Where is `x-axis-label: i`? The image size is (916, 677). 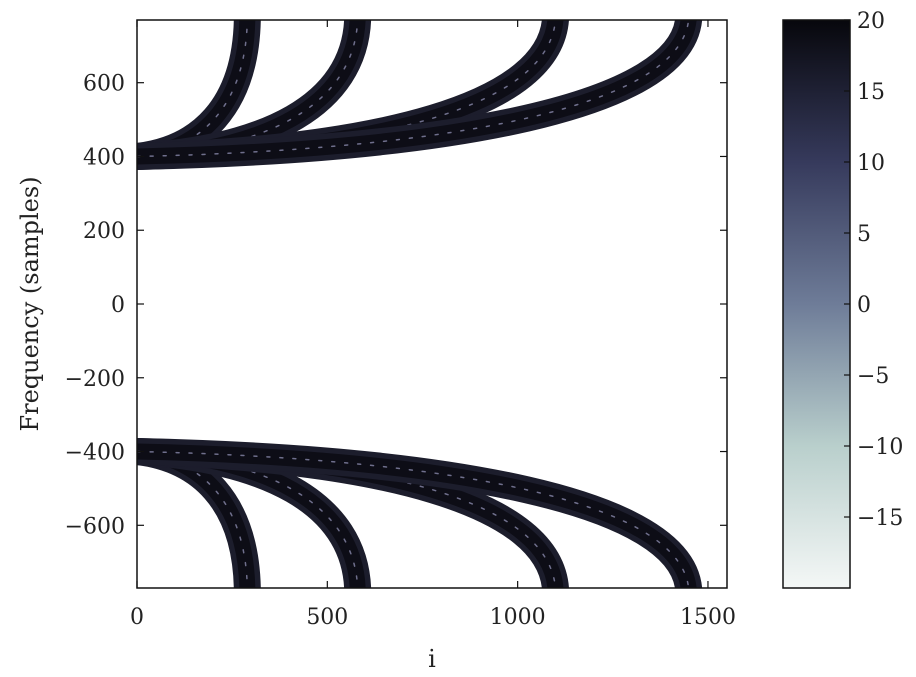
x-axis-label: i is located at coordinates (432, 659).